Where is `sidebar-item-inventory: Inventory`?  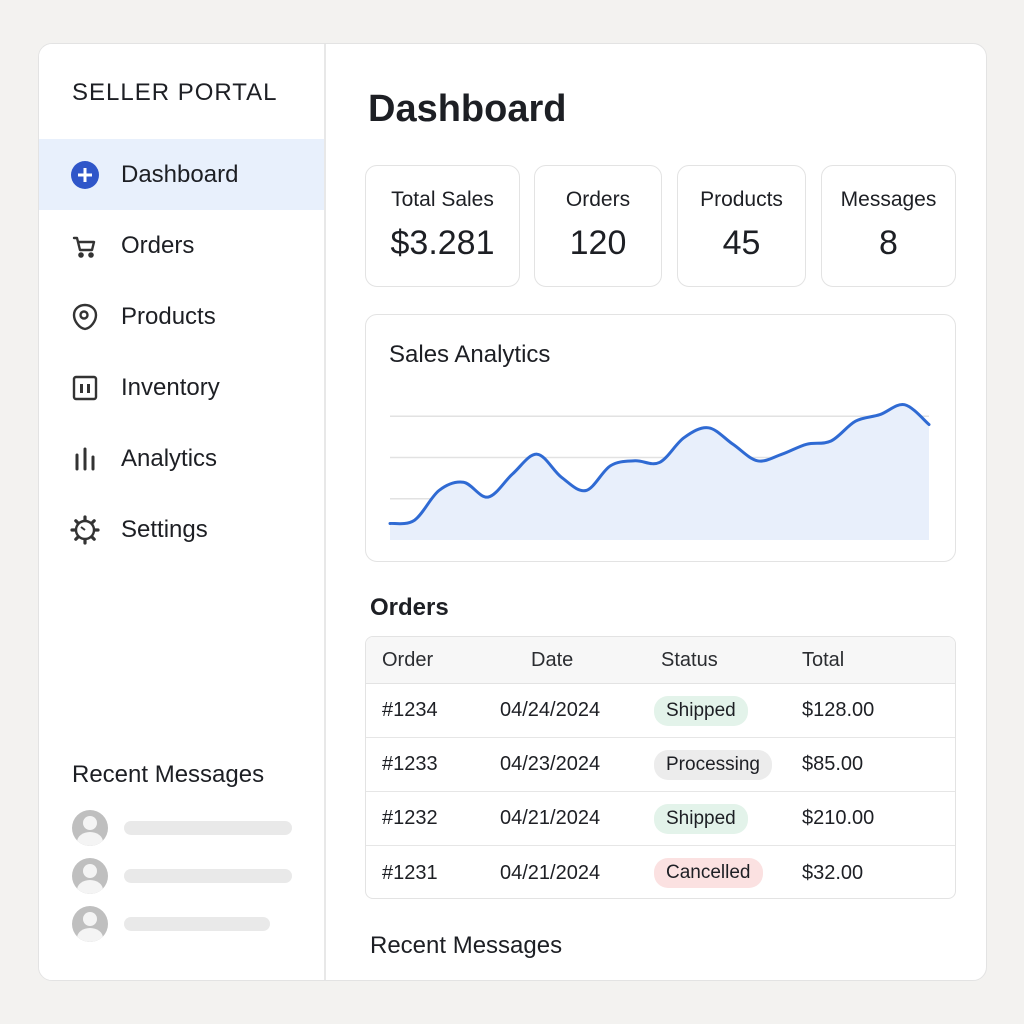 sidebar-item-inventory: Inventory is located at coordinates (181, 387).